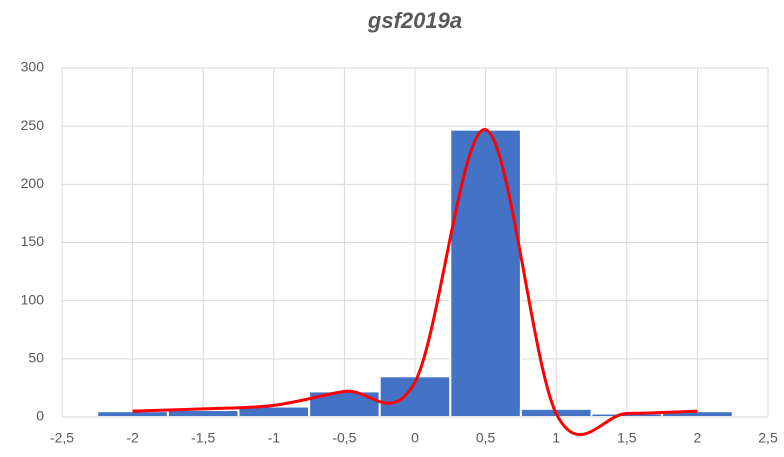 This screenshot has width=784, height=457. What do you see at coordinates (486, 438) in the screenshot?
I see `x-tick-label: 0,5` at bounding box center [486, 438].